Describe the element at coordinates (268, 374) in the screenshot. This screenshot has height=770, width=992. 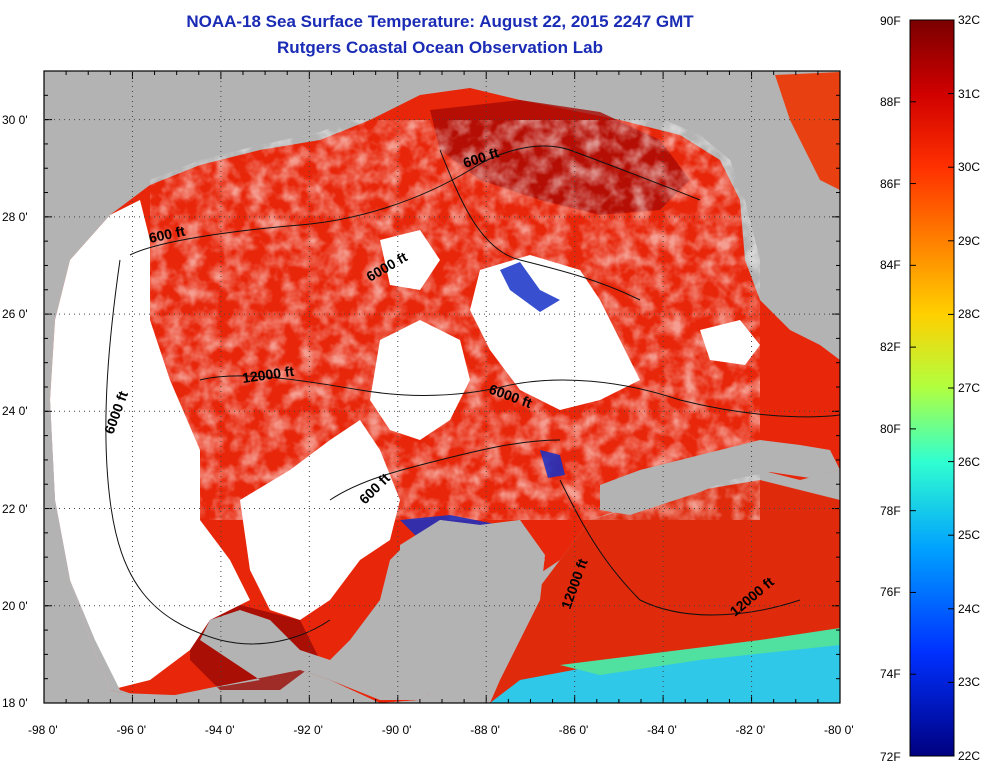
I see `contour-label: 12000 ft` at that location.